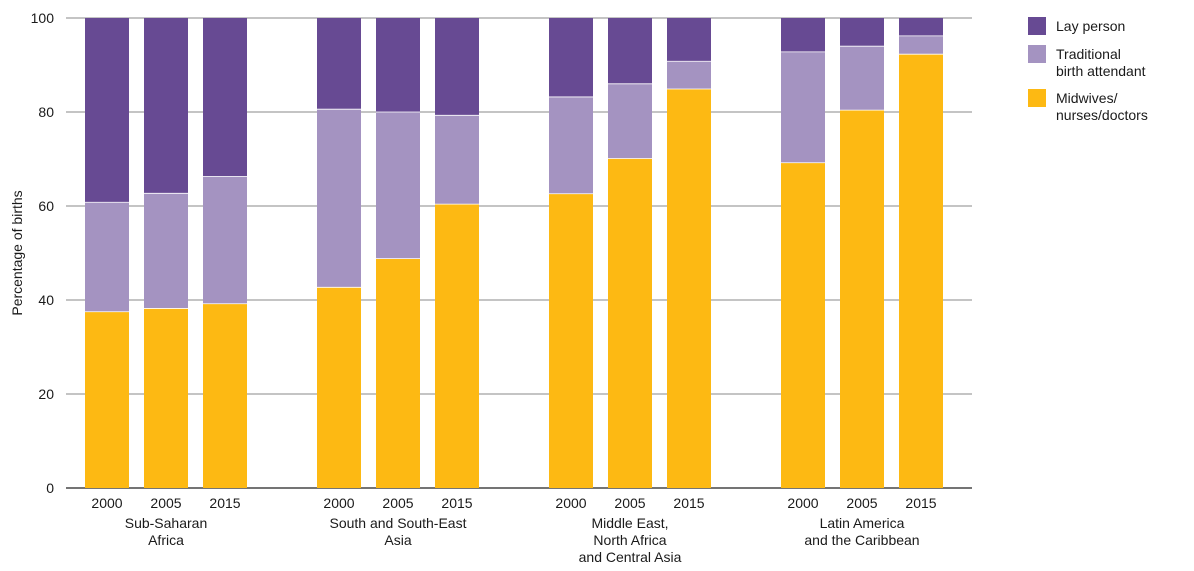  I want to click on group-label: South and South-East, so click(398, 523).